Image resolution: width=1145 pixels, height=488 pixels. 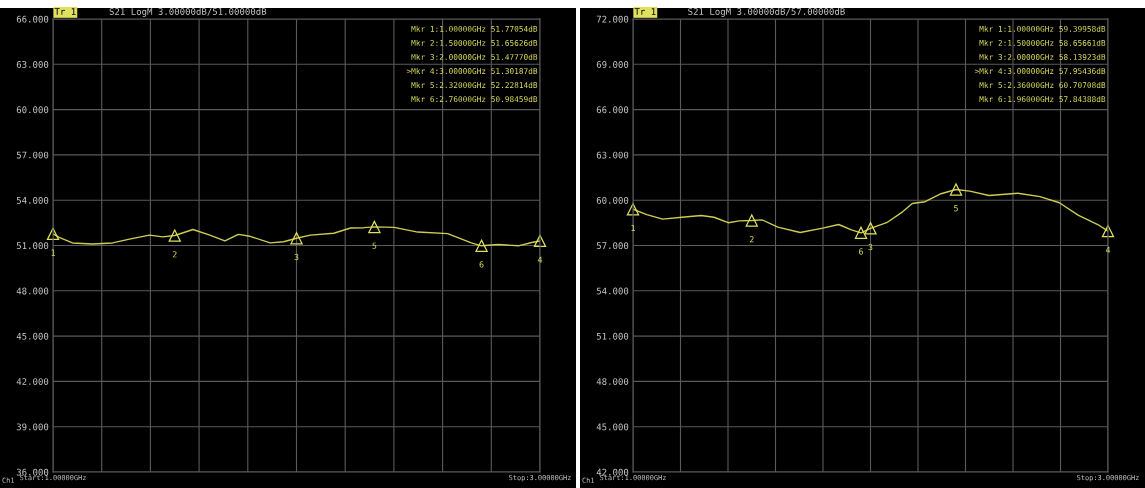 I want to click on y-tick-label: 39.000, so click(x=32, y=427).